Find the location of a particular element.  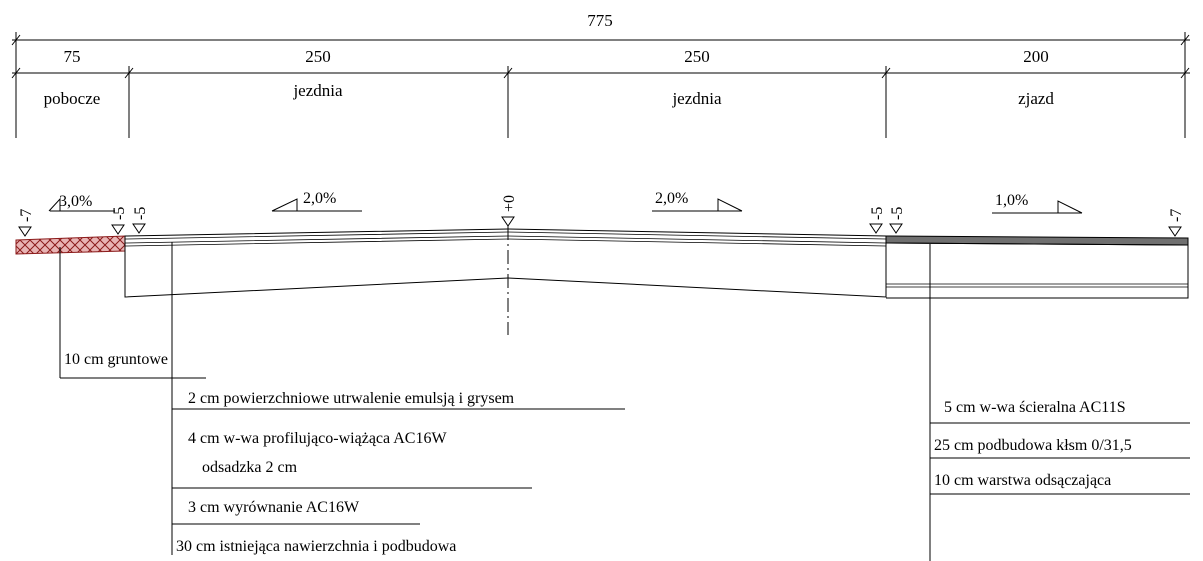

slope-lane-right-indicator is located at coordinates (697, 205).